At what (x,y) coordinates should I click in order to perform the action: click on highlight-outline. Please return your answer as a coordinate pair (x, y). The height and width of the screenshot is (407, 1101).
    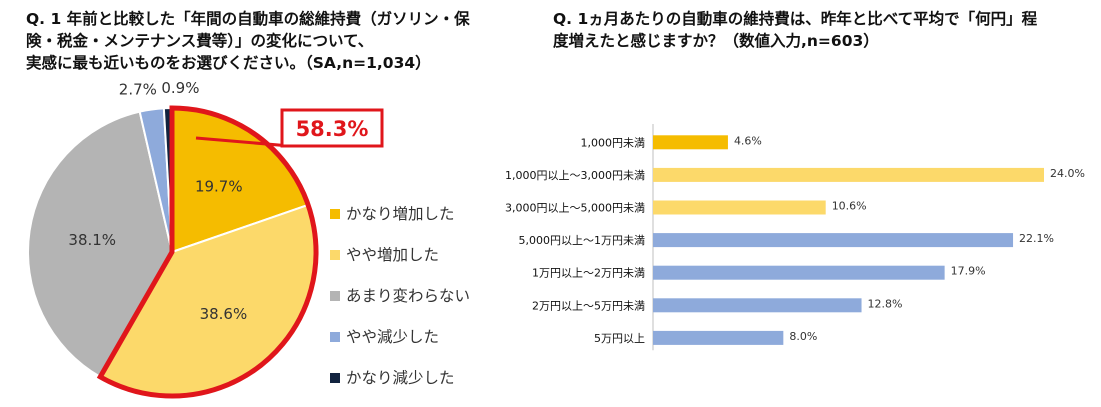
    Looking at the image, I should click on (207, 252).